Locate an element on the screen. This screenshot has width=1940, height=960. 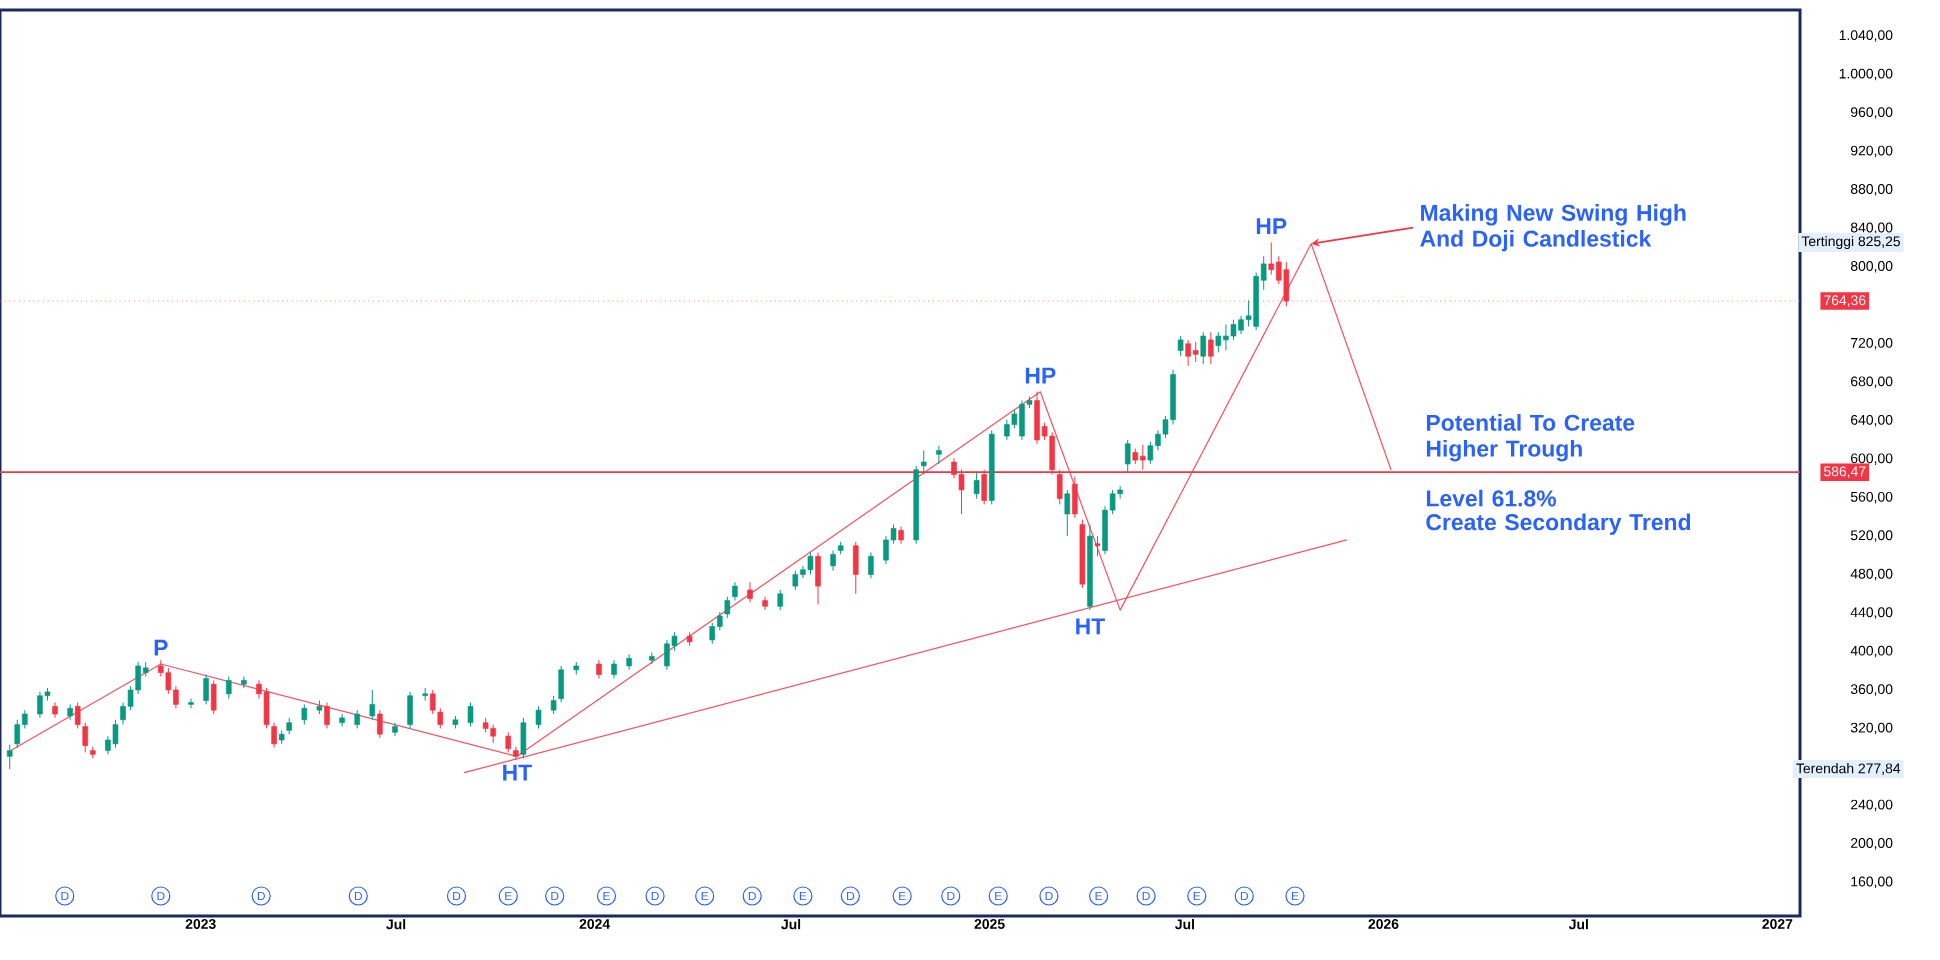
annotation: P is located at coordinates (161, 647).